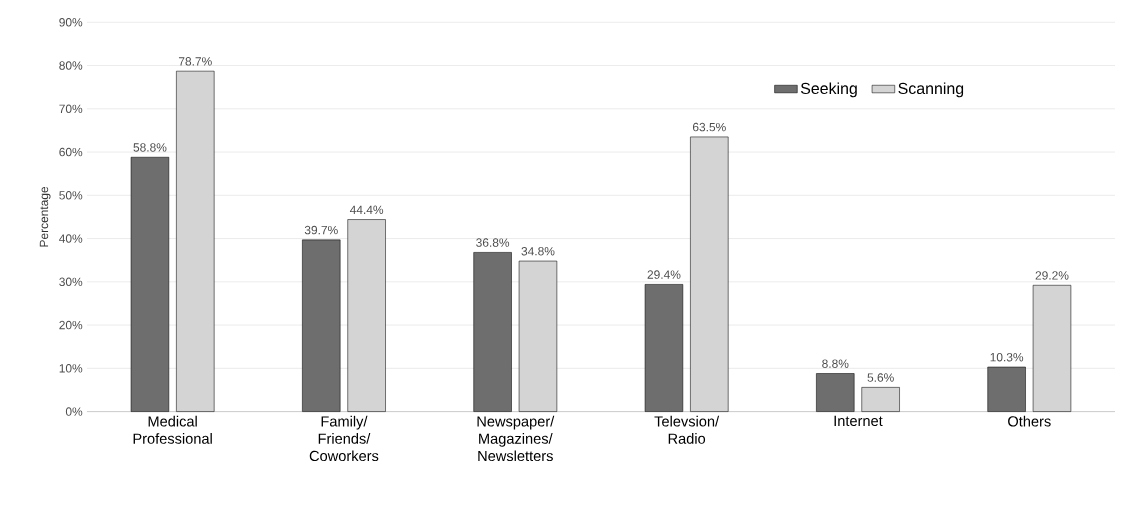  Describe the element at coordinates (71, 22) in the screenshot. I see `y-tick-label: 90%` at that location.